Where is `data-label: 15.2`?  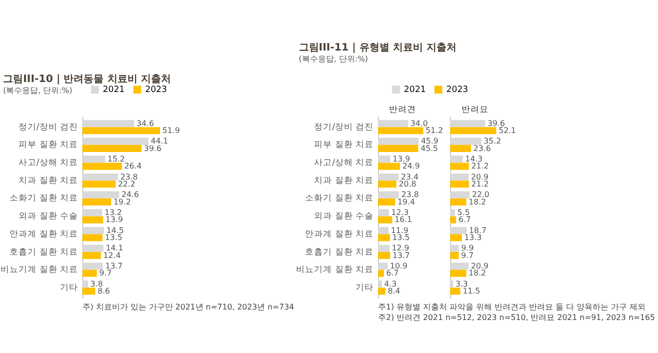
data-label: 15.2 is located at coordinates (116, 159).